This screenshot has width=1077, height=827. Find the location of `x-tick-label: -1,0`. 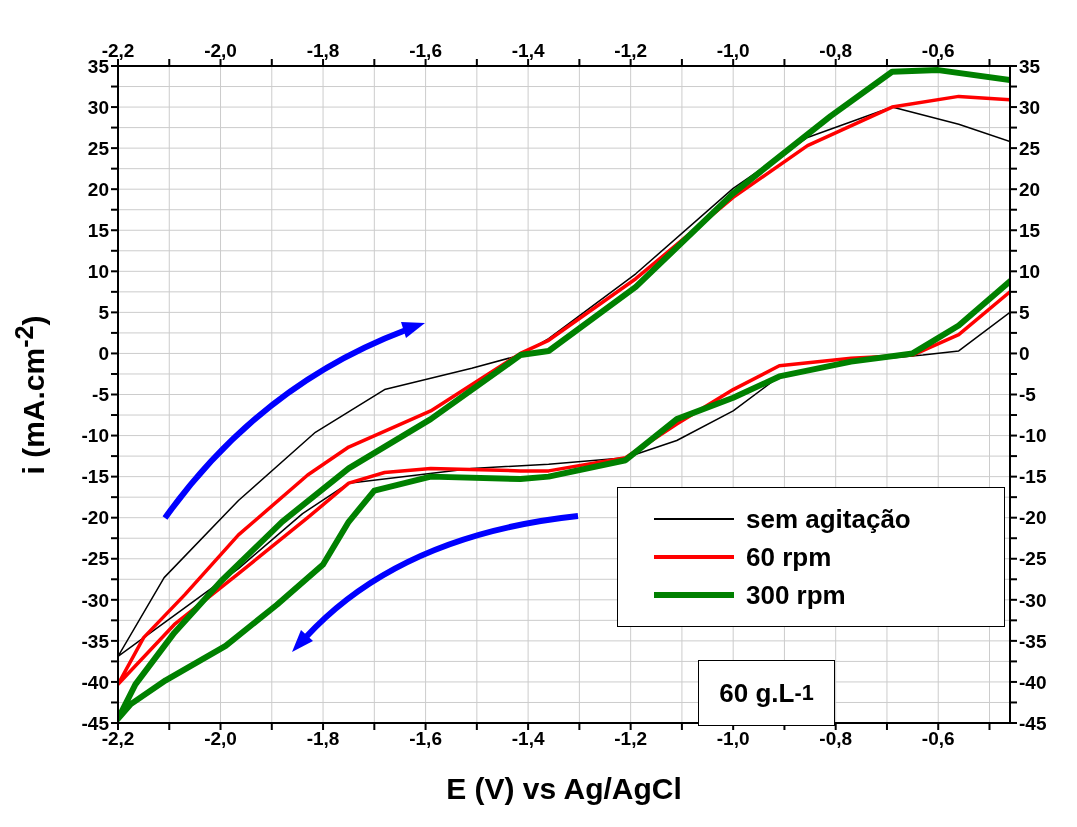

x-tick-label: -1,0 is located at coordinates (733, 50).